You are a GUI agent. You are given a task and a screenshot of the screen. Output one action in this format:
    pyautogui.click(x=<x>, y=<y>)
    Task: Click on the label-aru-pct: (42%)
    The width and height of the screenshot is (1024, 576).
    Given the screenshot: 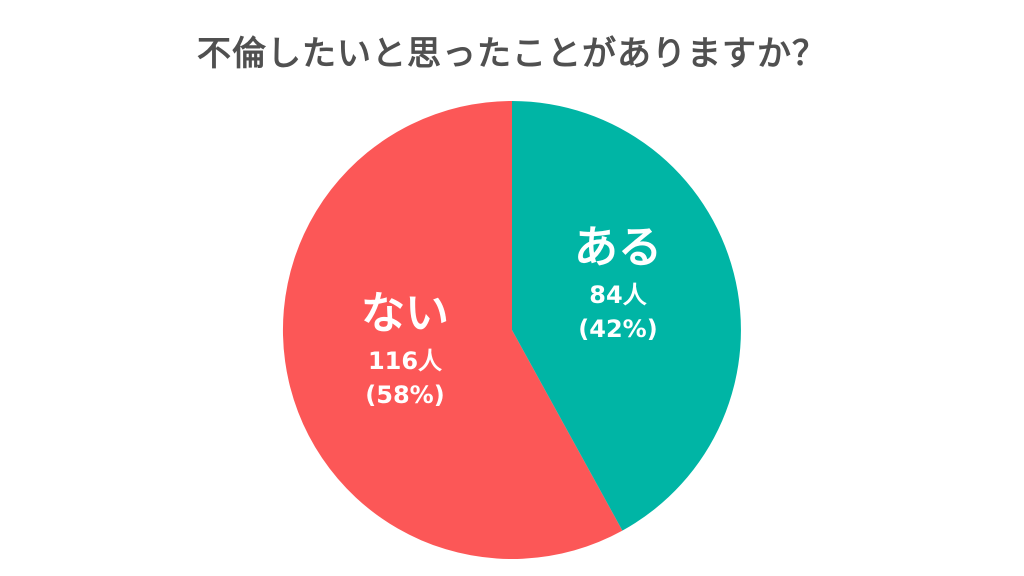 What is the action you would take?
    pyautogui.click(x=618, y=329)
    